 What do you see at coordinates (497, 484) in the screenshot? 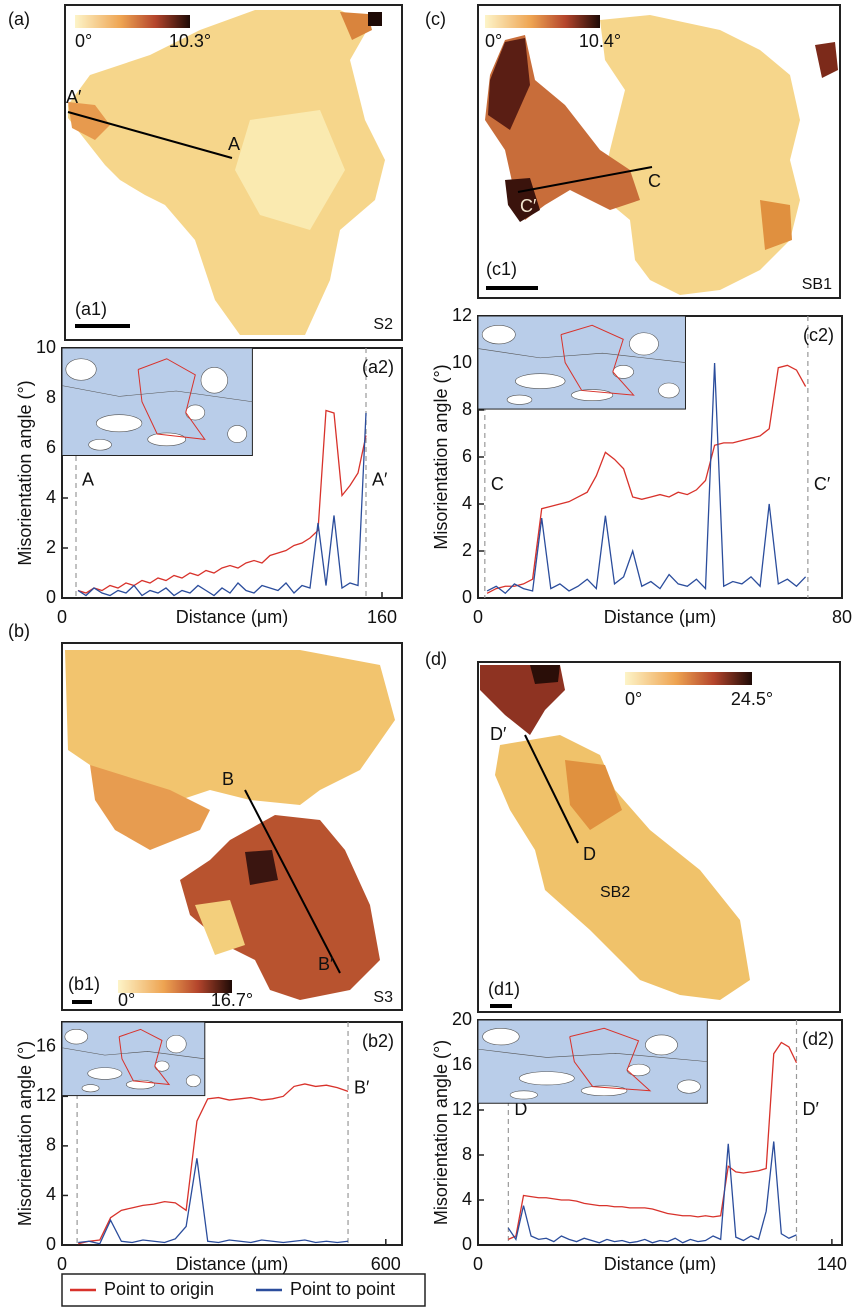
I see `profile-end-label: C` at bounding box center [497, 484].